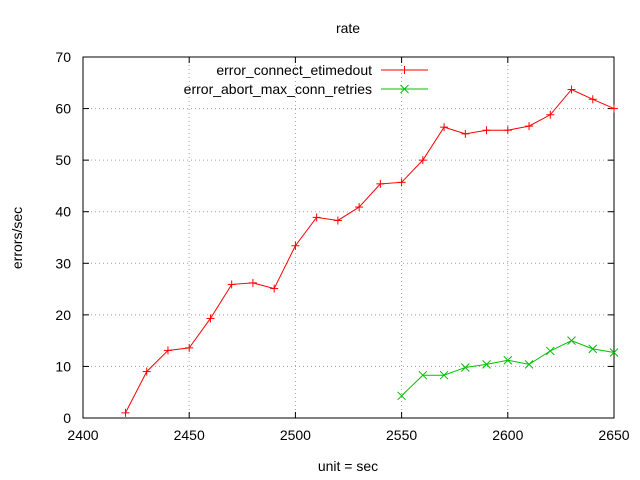  What do you see at coordinates (63, 315) in the screenshot?
I see `y-tick-label: 20` at bounding box center [63, 315].